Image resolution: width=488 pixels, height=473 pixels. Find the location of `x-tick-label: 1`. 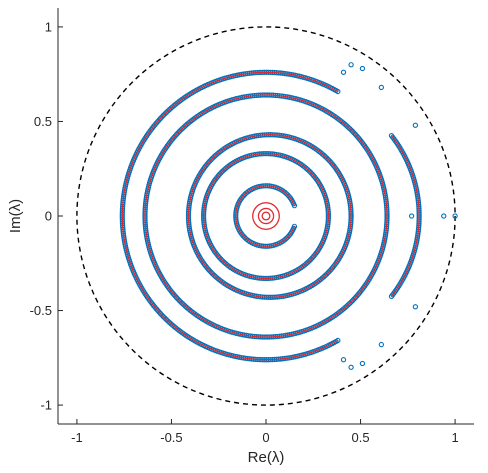

x-tick-label: 1 is located at coordinates (454, 437).